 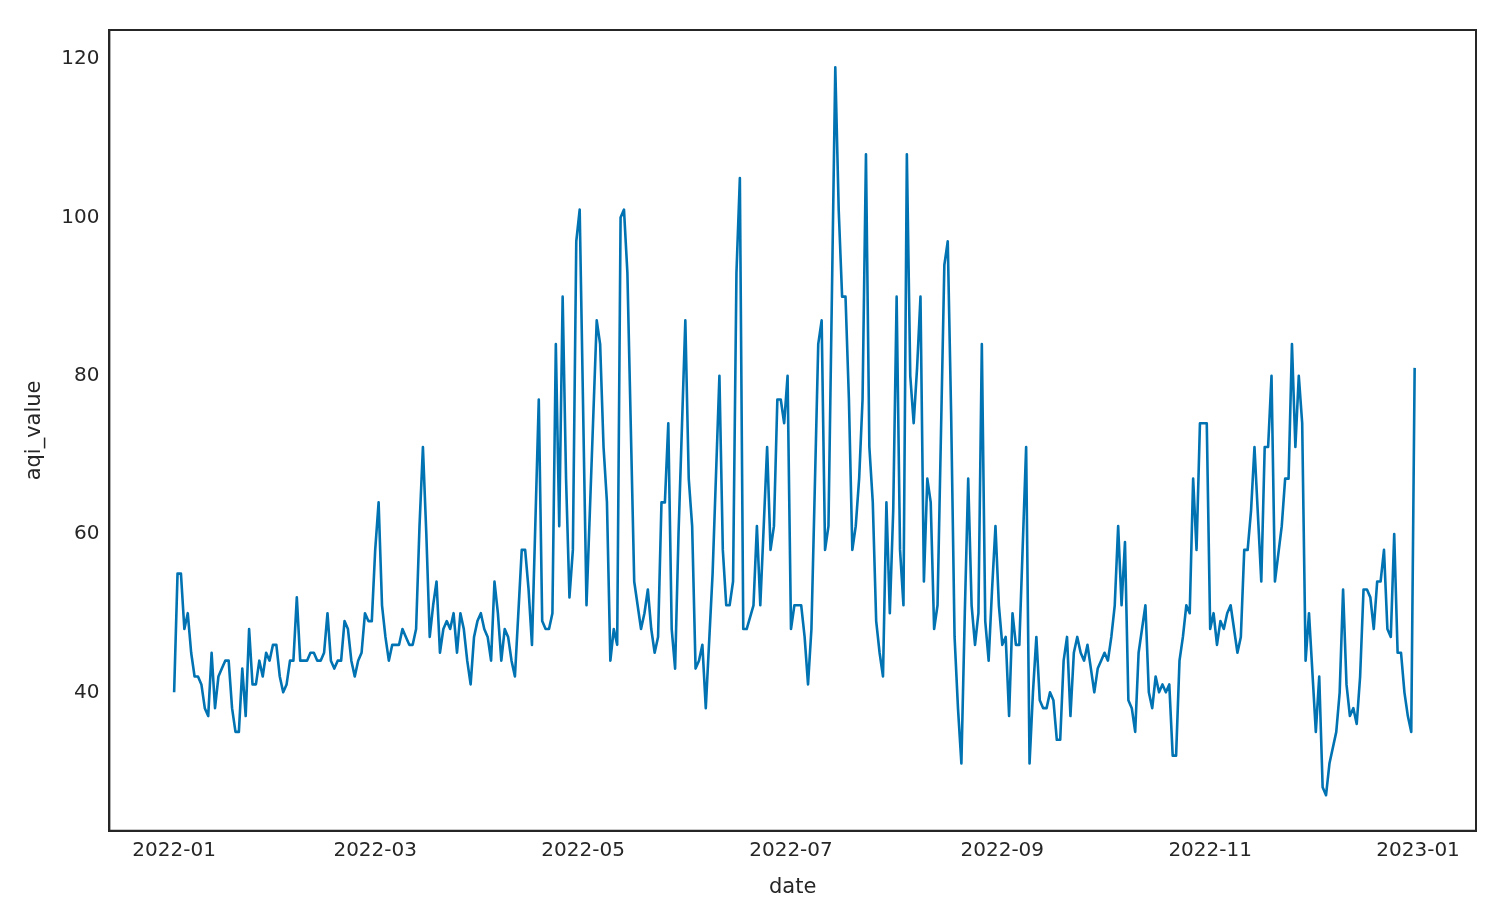 I want to click on y-tick-label: 120, so click(x=80, y=57).